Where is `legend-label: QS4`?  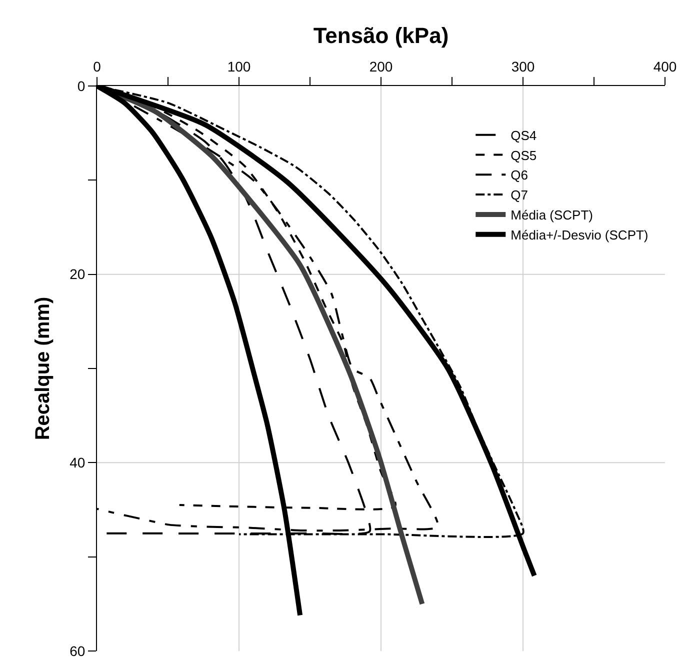
legend-label: QS4 is located at coordinates (523, 135).